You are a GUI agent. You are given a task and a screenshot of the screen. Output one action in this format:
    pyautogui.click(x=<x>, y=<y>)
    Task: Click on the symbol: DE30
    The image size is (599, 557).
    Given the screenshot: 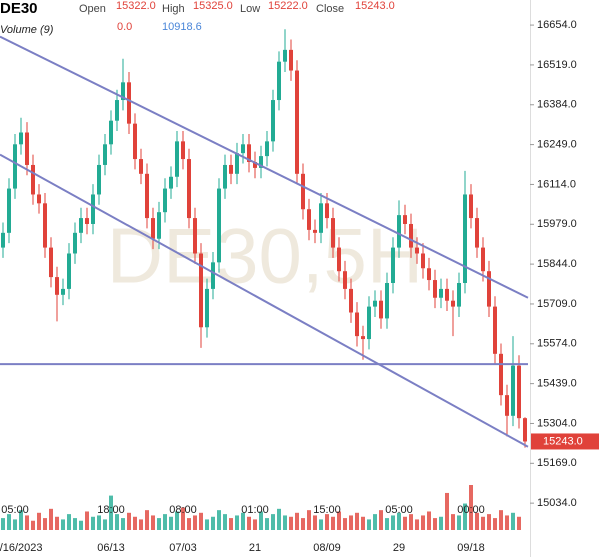 What is the action you would take?
    pyautogui.click(x=19, y=8)
    